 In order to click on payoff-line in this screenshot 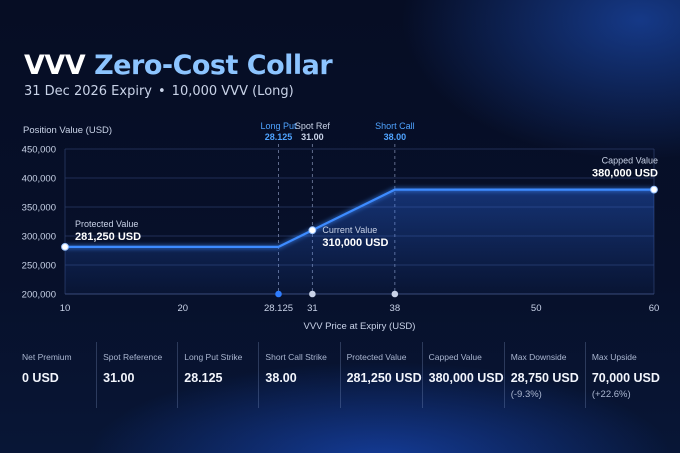, I will do `click(359, 218)`.